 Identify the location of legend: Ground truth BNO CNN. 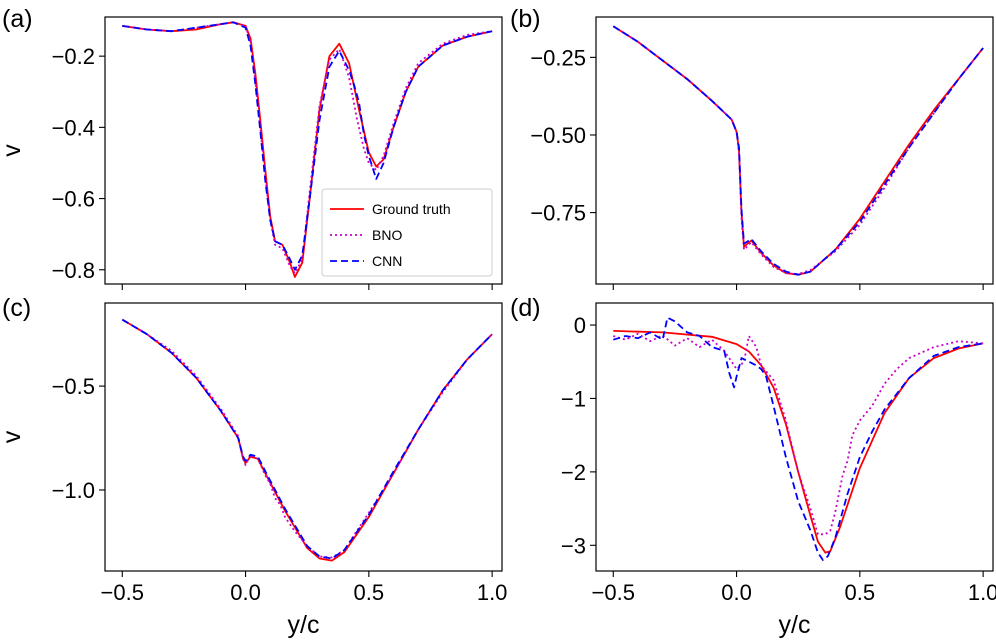
(407, 232).